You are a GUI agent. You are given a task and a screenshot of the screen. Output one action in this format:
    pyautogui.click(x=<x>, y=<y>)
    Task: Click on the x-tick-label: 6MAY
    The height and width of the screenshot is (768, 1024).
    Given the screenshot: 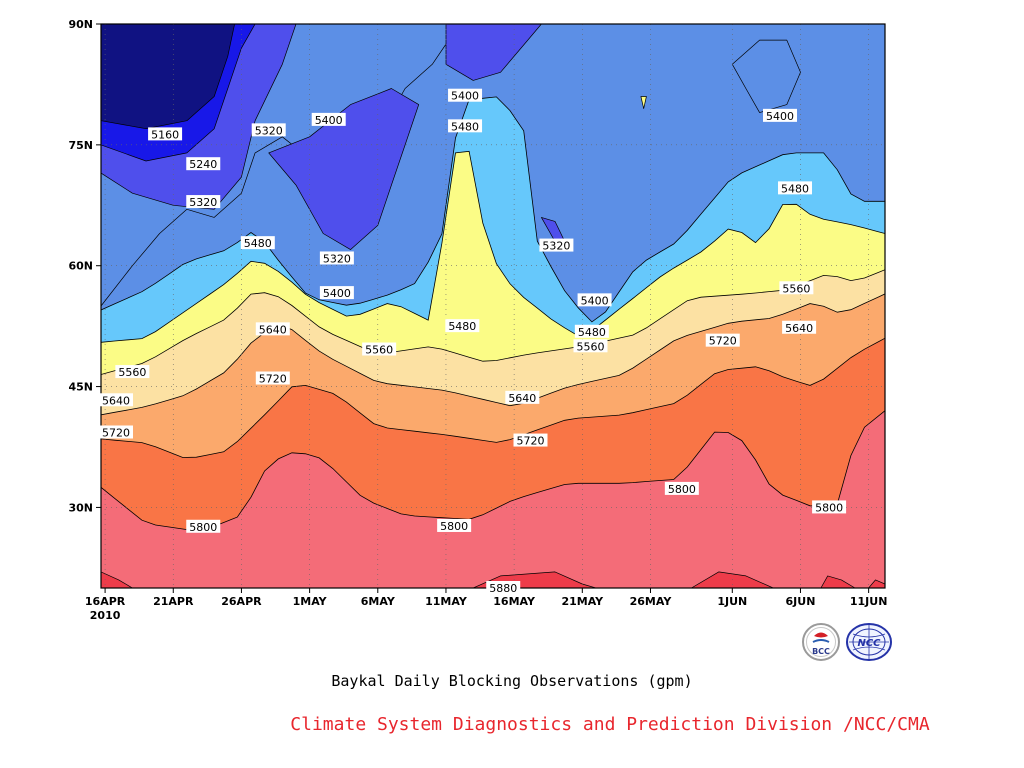 What is the action you would take?
    pyautogui.click(x=378, y=601)
    